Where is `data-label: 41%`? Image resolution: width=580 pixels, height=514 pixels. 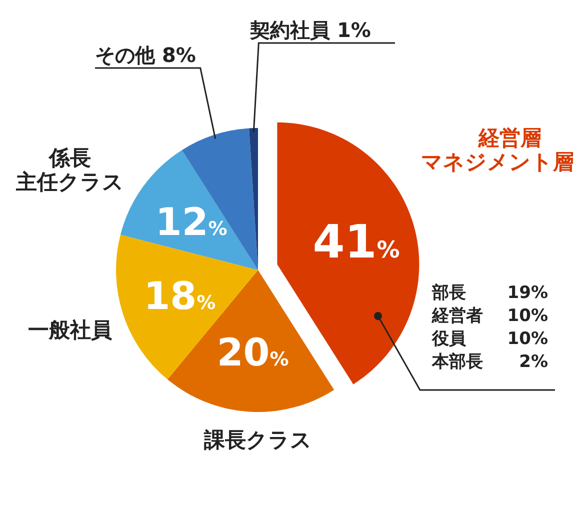
data-label: 41% is located at coordinates (356, 241).